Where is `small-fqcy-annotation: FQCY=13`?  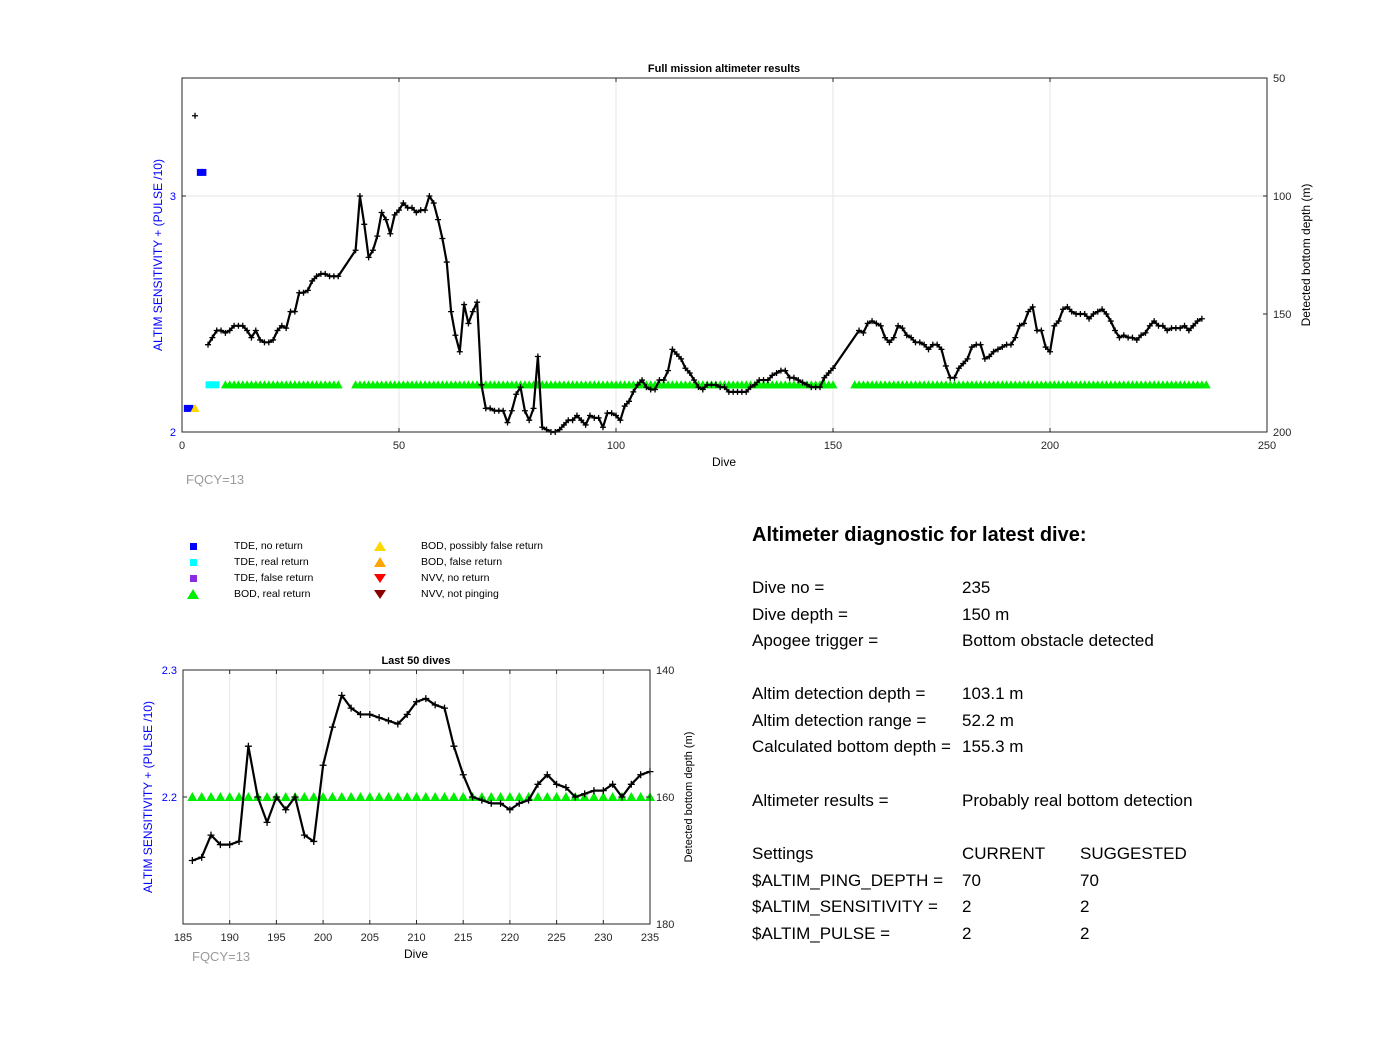 small-fqcy-annotation: FQCY=13 is located at coordinates (221, 956).